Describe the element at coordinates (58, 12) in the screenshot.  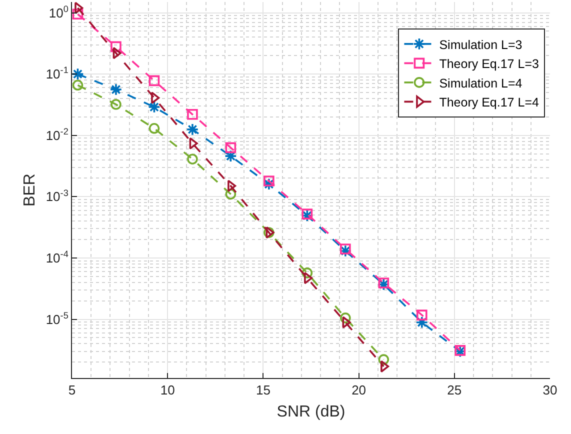
I see `y-tick-label: 10$^{0}$` at that location.